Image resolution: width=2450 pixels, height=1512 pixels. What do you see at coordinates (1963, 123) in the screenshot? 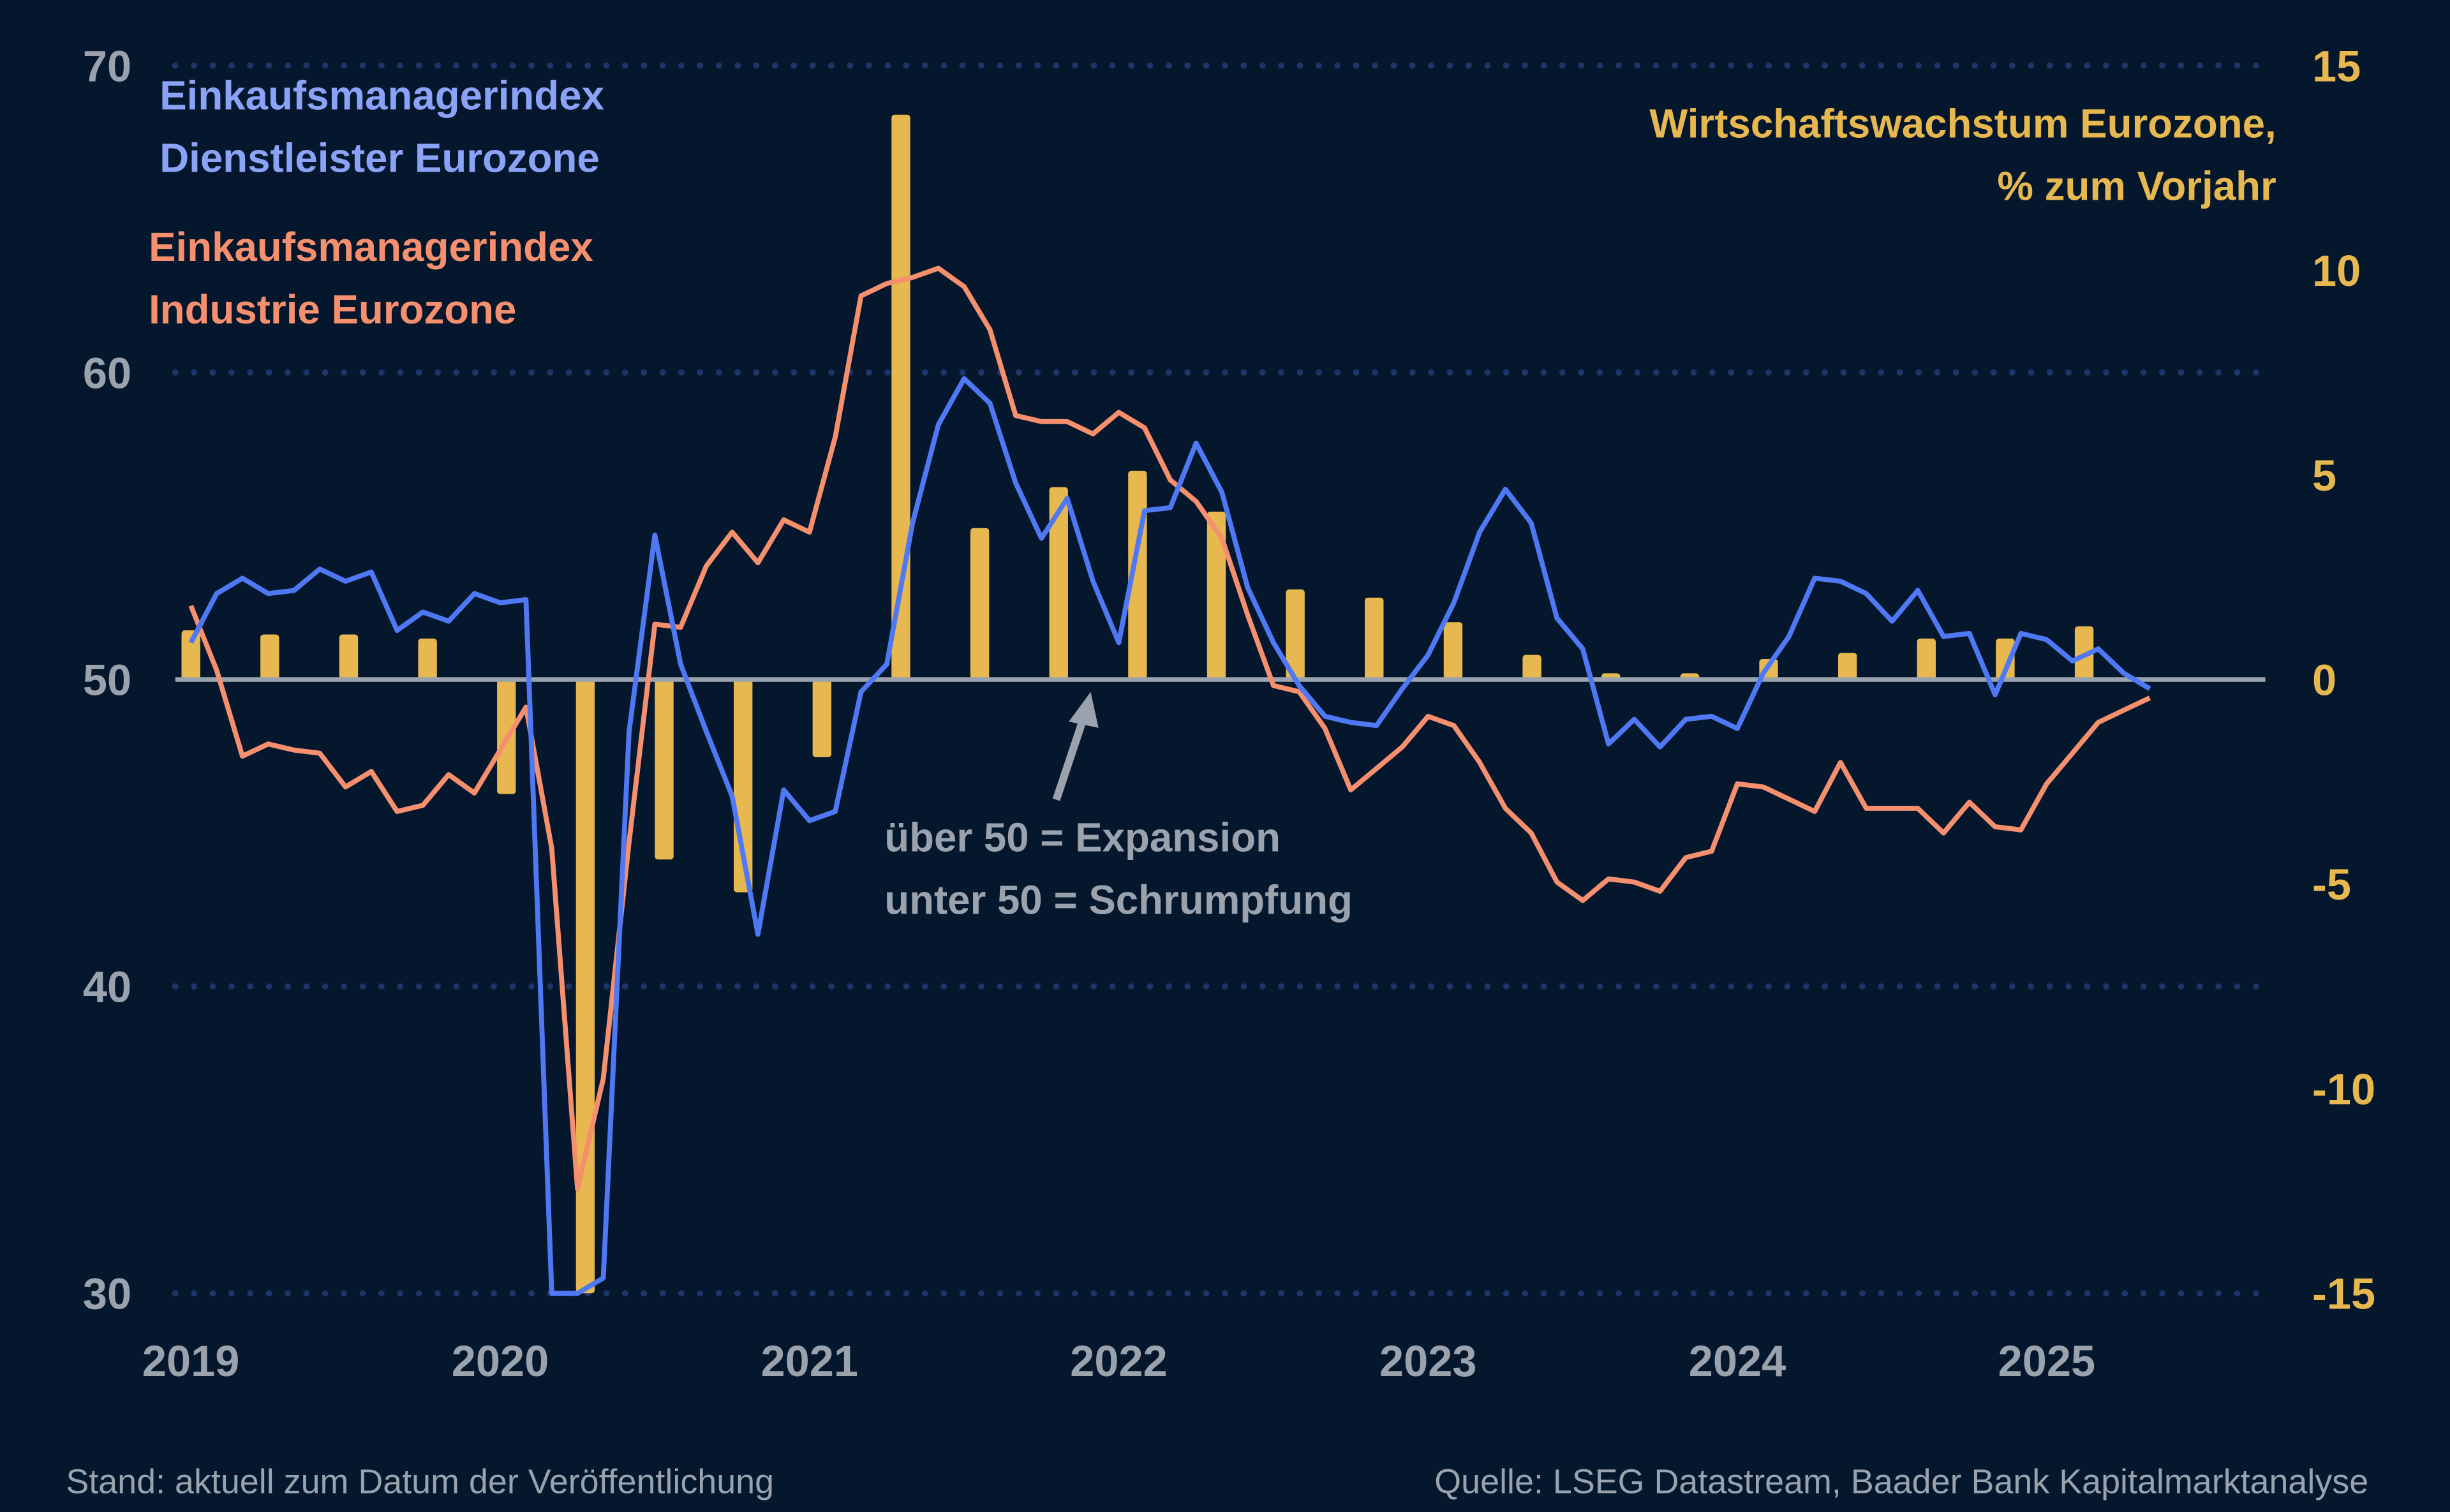
I see `legend-gdp-line1: Wirtschaftswachstum Eurozone,` at bounding box center [1963, 123].